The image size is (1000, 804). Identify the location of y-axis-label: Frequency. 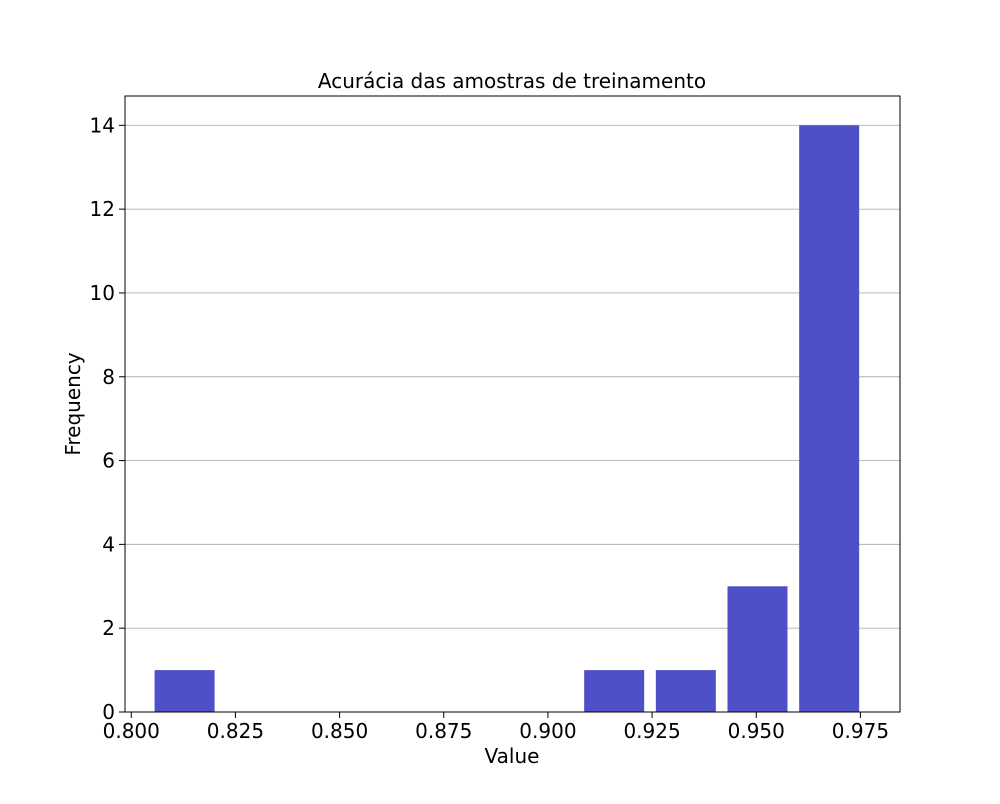
(73, 403).